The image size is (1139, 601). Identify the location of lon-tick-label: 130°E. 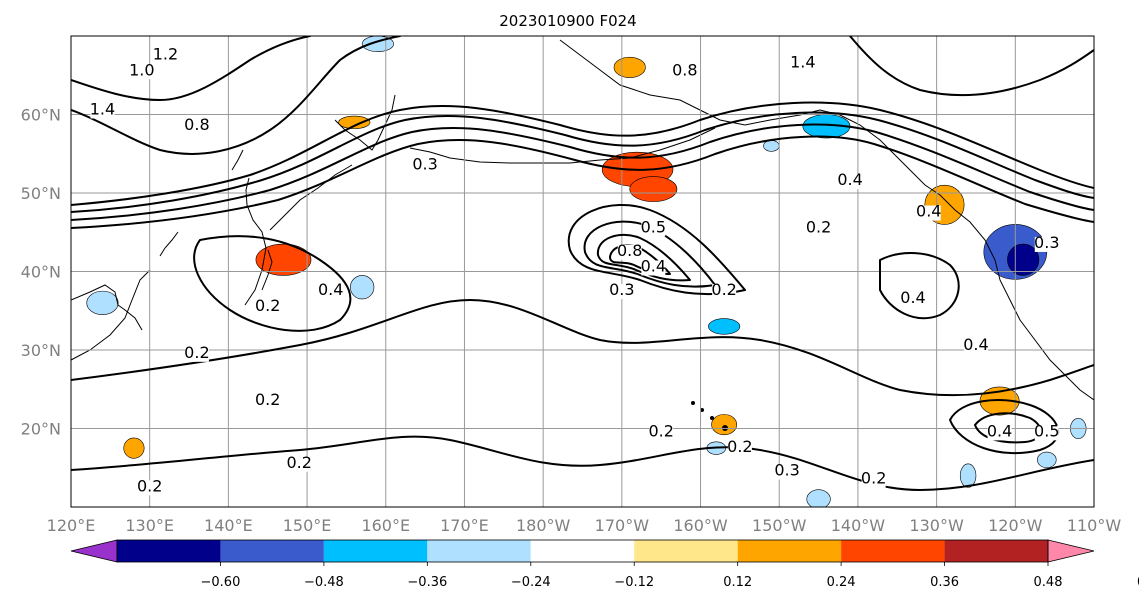
(149, 525).